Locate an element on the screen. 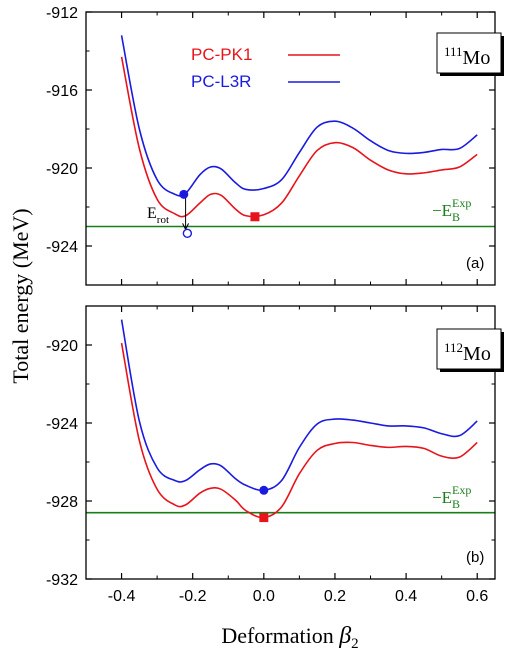 The width and height of the screenshot is (523, 656). marker-circle-filled-b is located at coordinates (264, 490).